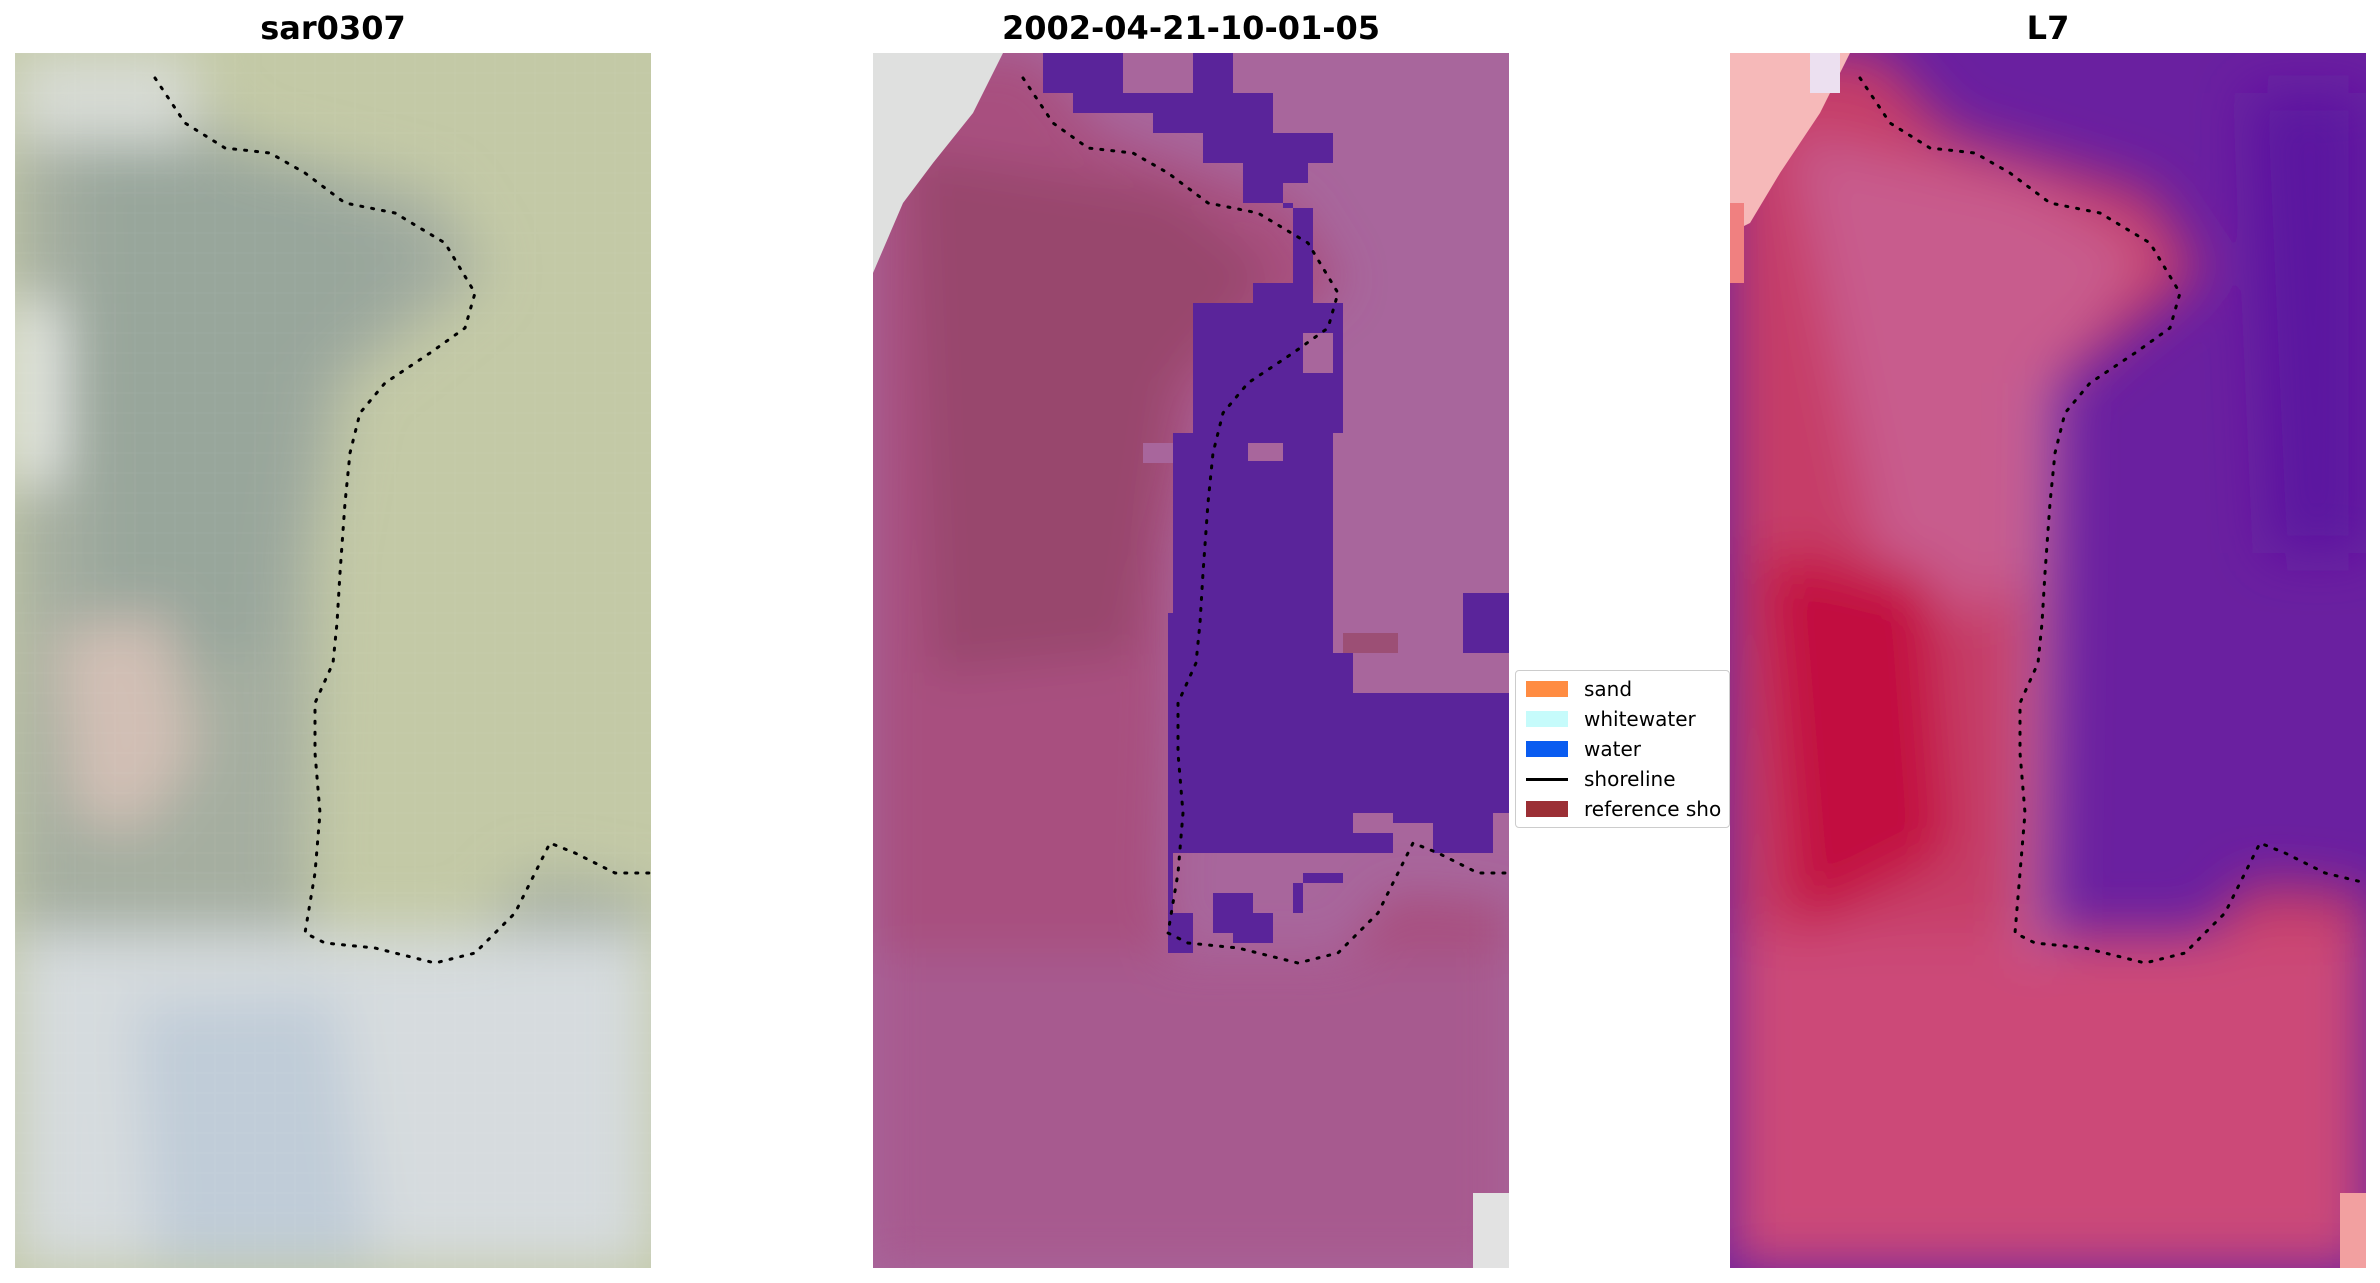 The height and width of the screenshot is (1283, 2380). Describe the element at coordinates (1547, 749) in the screenshot. I see `legend-swatch-water` at that location.